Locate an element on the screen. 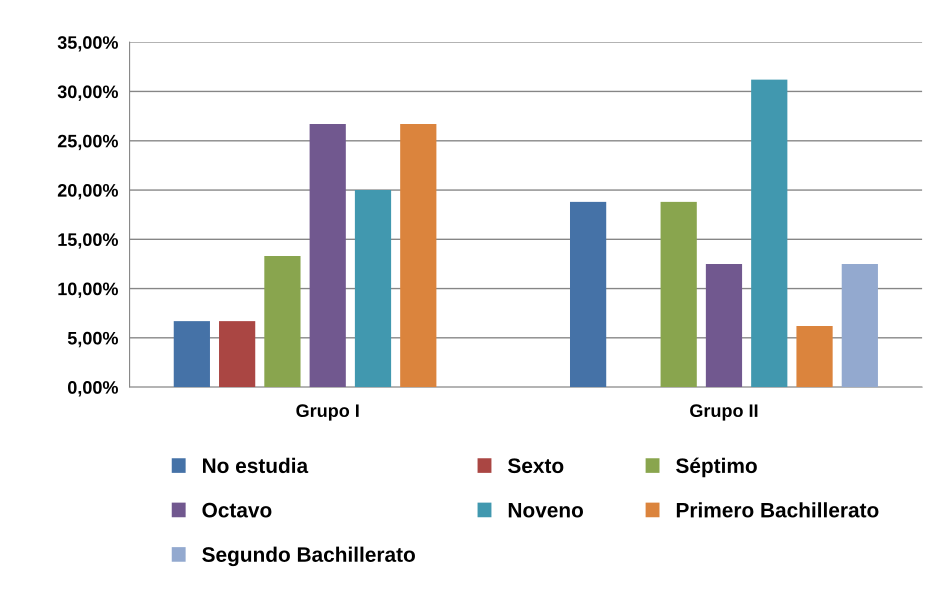  y-tick-label: 0,00% is located at coordinates (93, 388).